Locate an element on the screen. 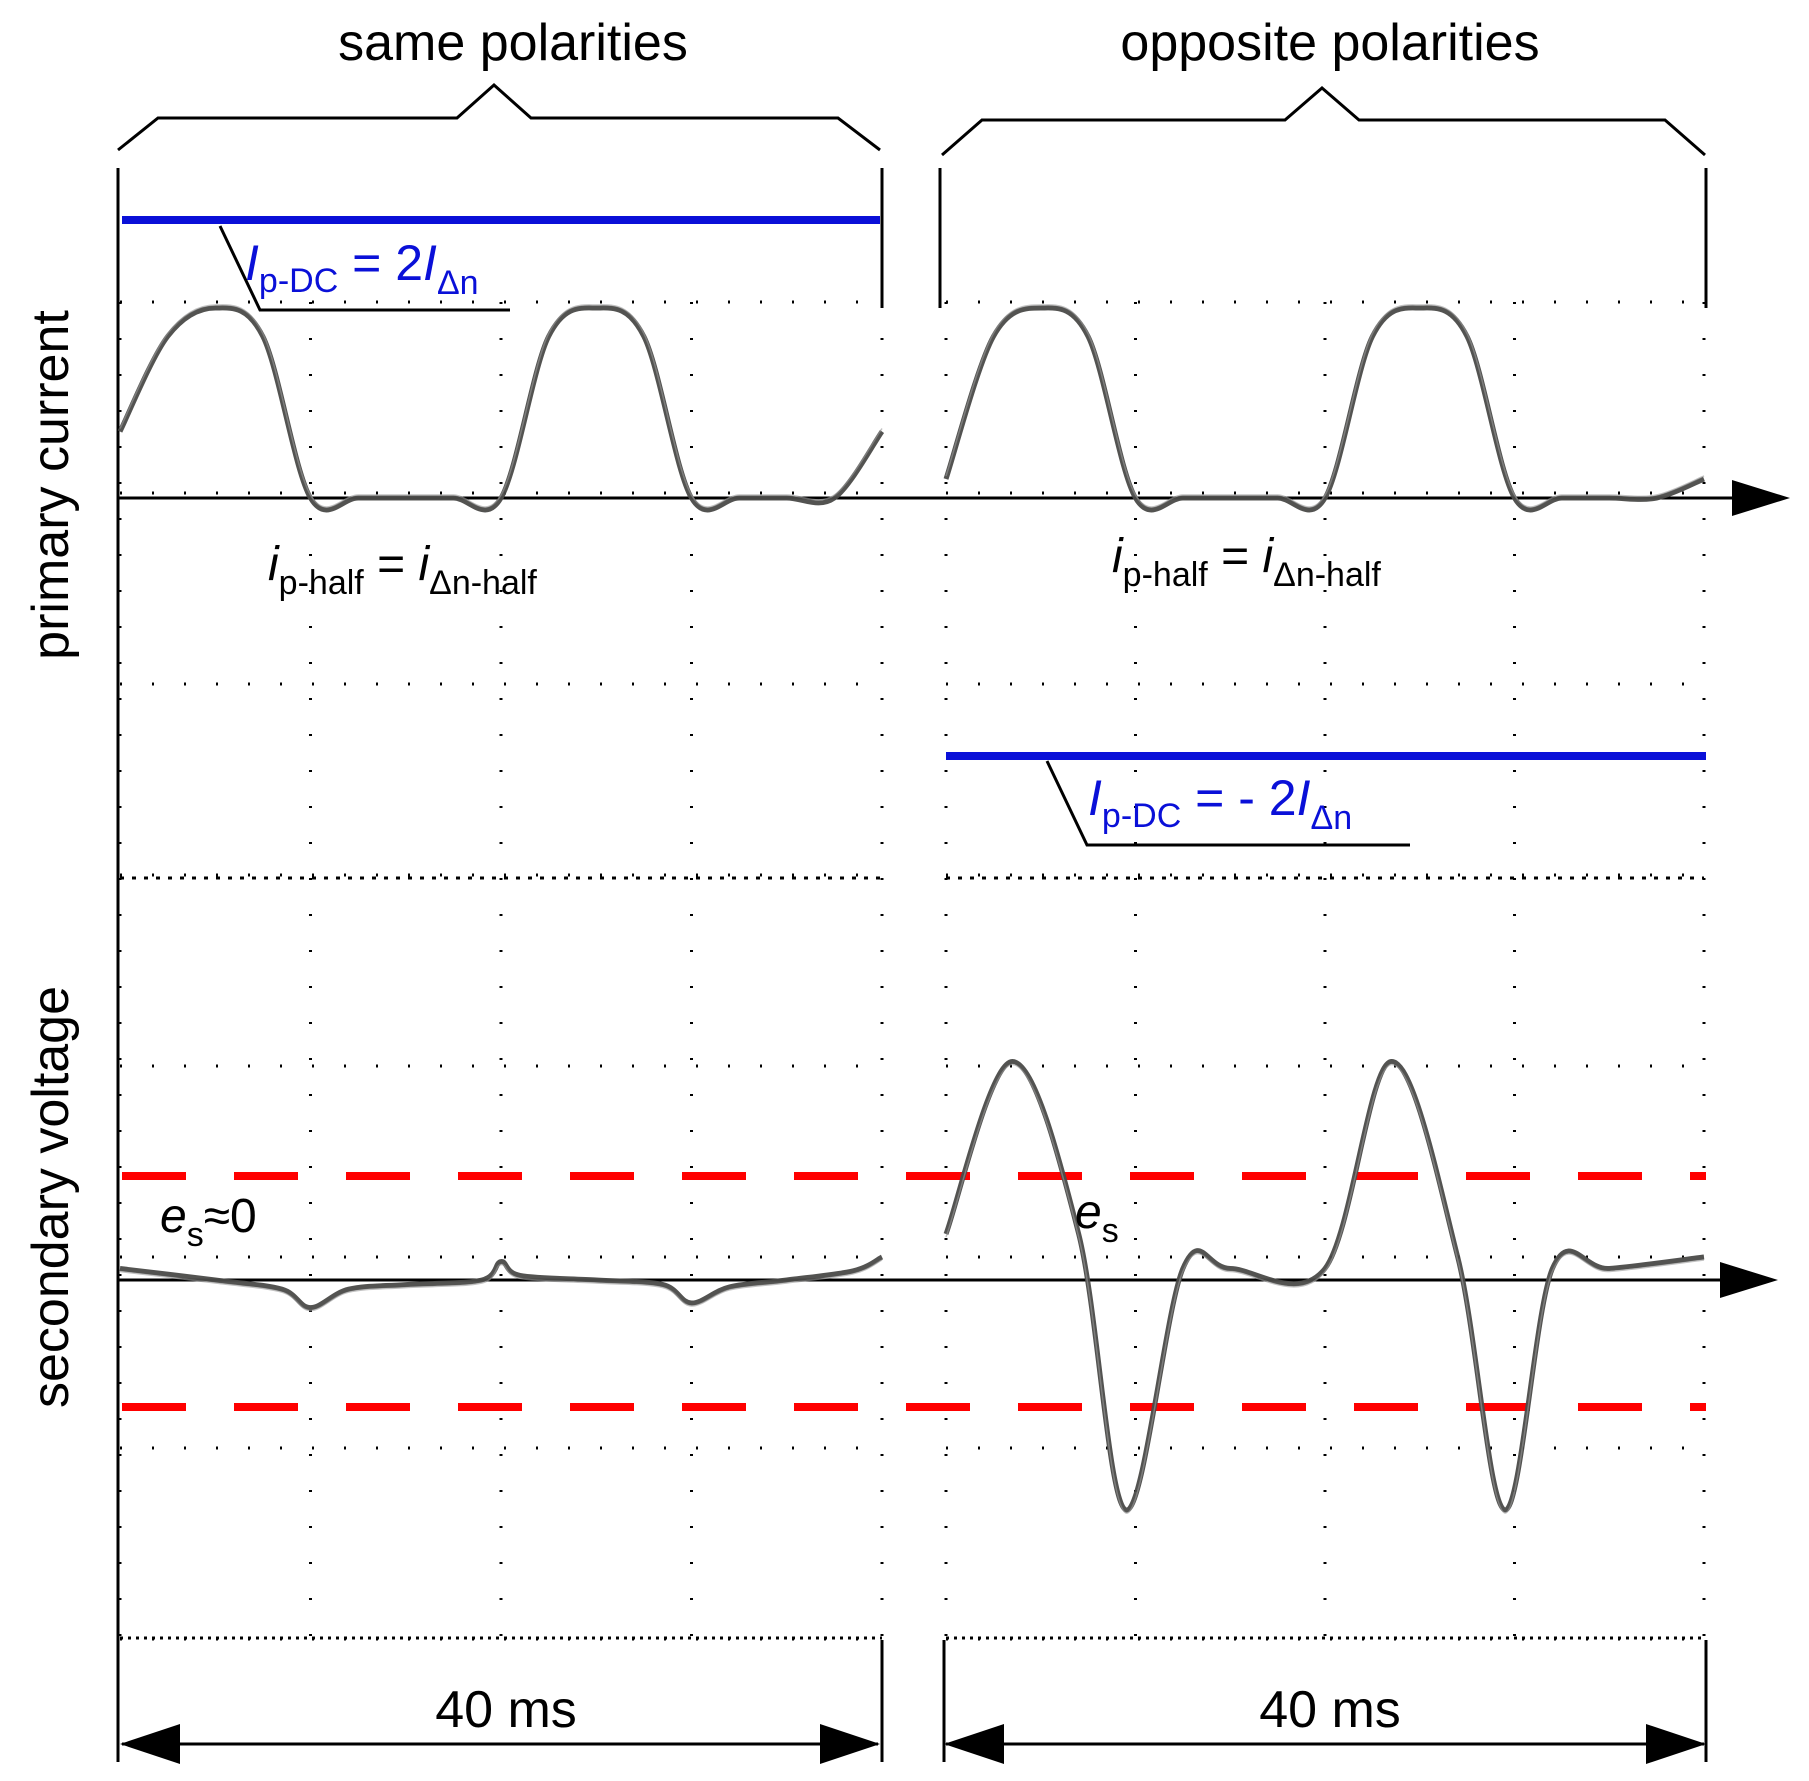 Image resolution: width=1809 pixels, height=1781 pixels. dc-right-rel: = - 2 is located at coordinates (1238, 798).